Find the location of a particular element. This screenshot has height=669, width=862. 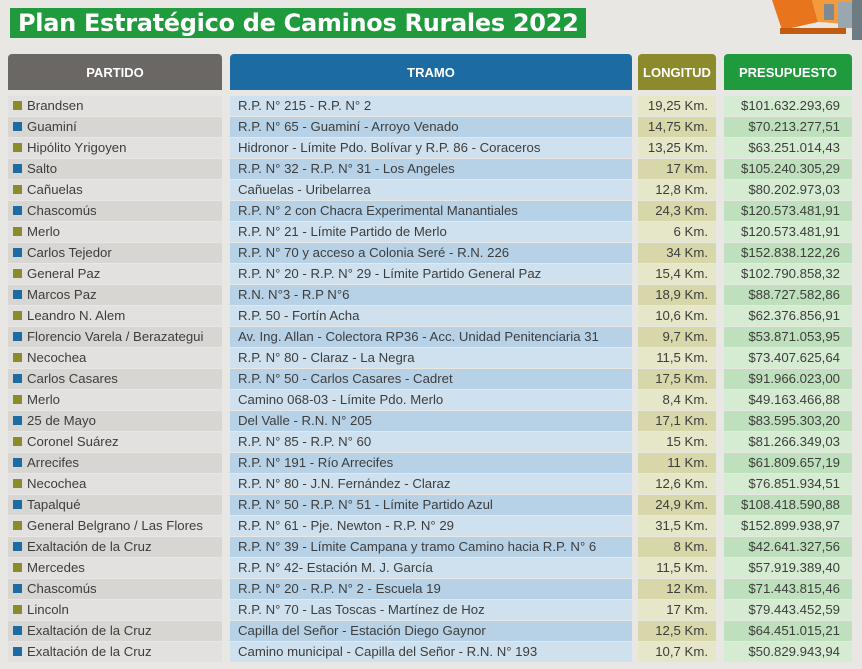

presupuesto-cell: $63.251.014,43 is located at coordinates (788, 148).